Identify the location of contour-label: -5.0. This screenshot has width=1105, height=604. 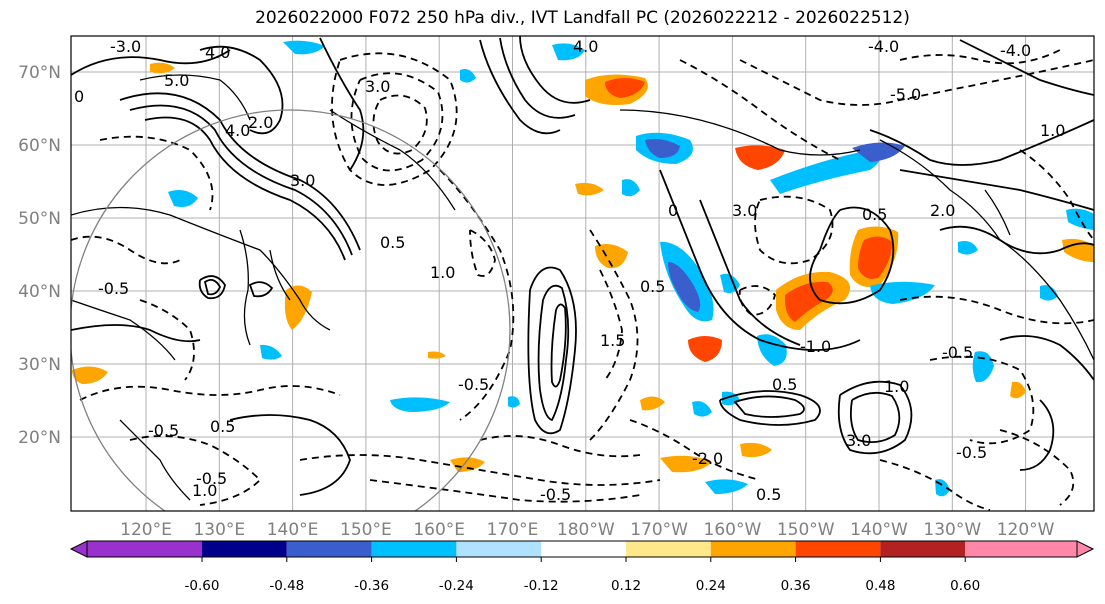
(905, 94).